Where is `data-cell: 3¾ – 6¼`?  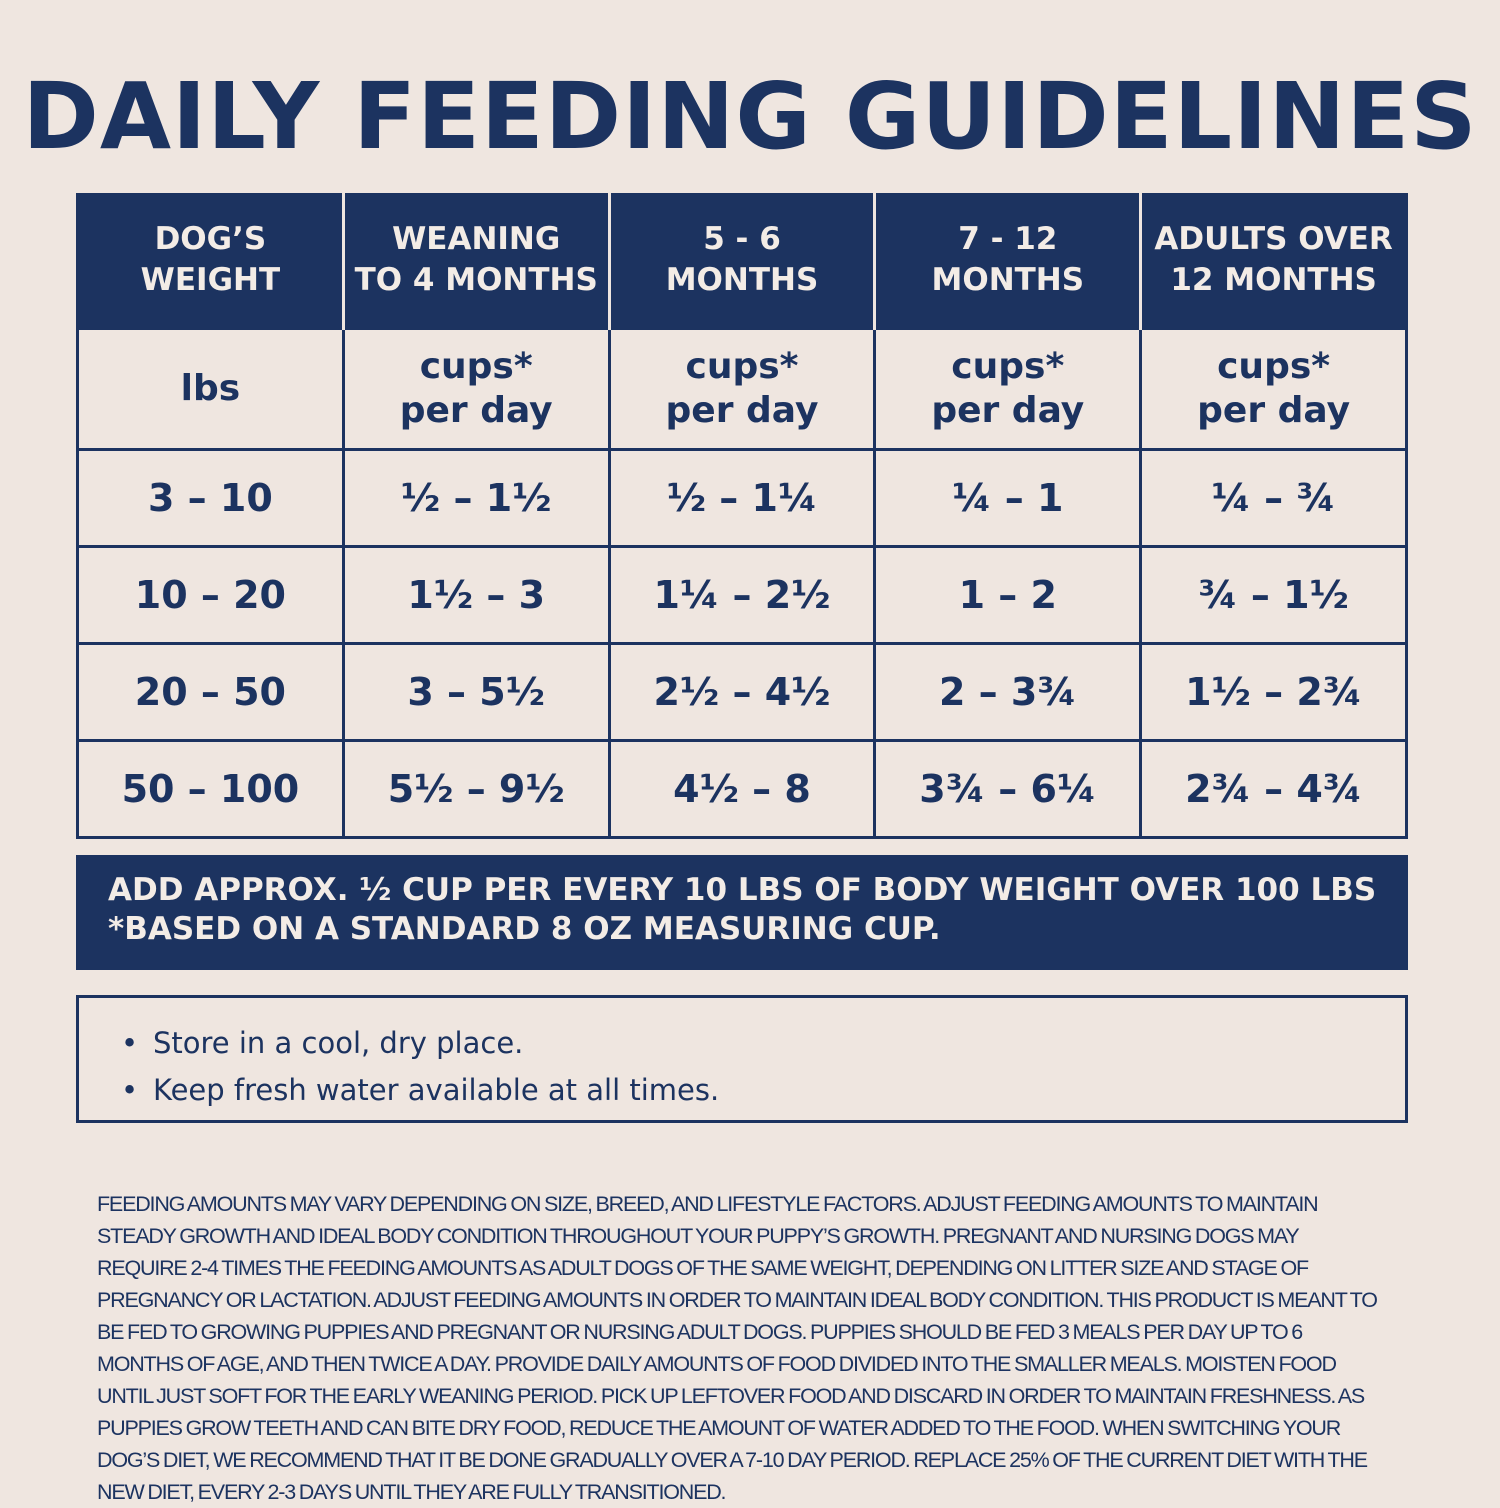 data-cell: 3¾ – 6¼ is located at coordinates (1008, 789).